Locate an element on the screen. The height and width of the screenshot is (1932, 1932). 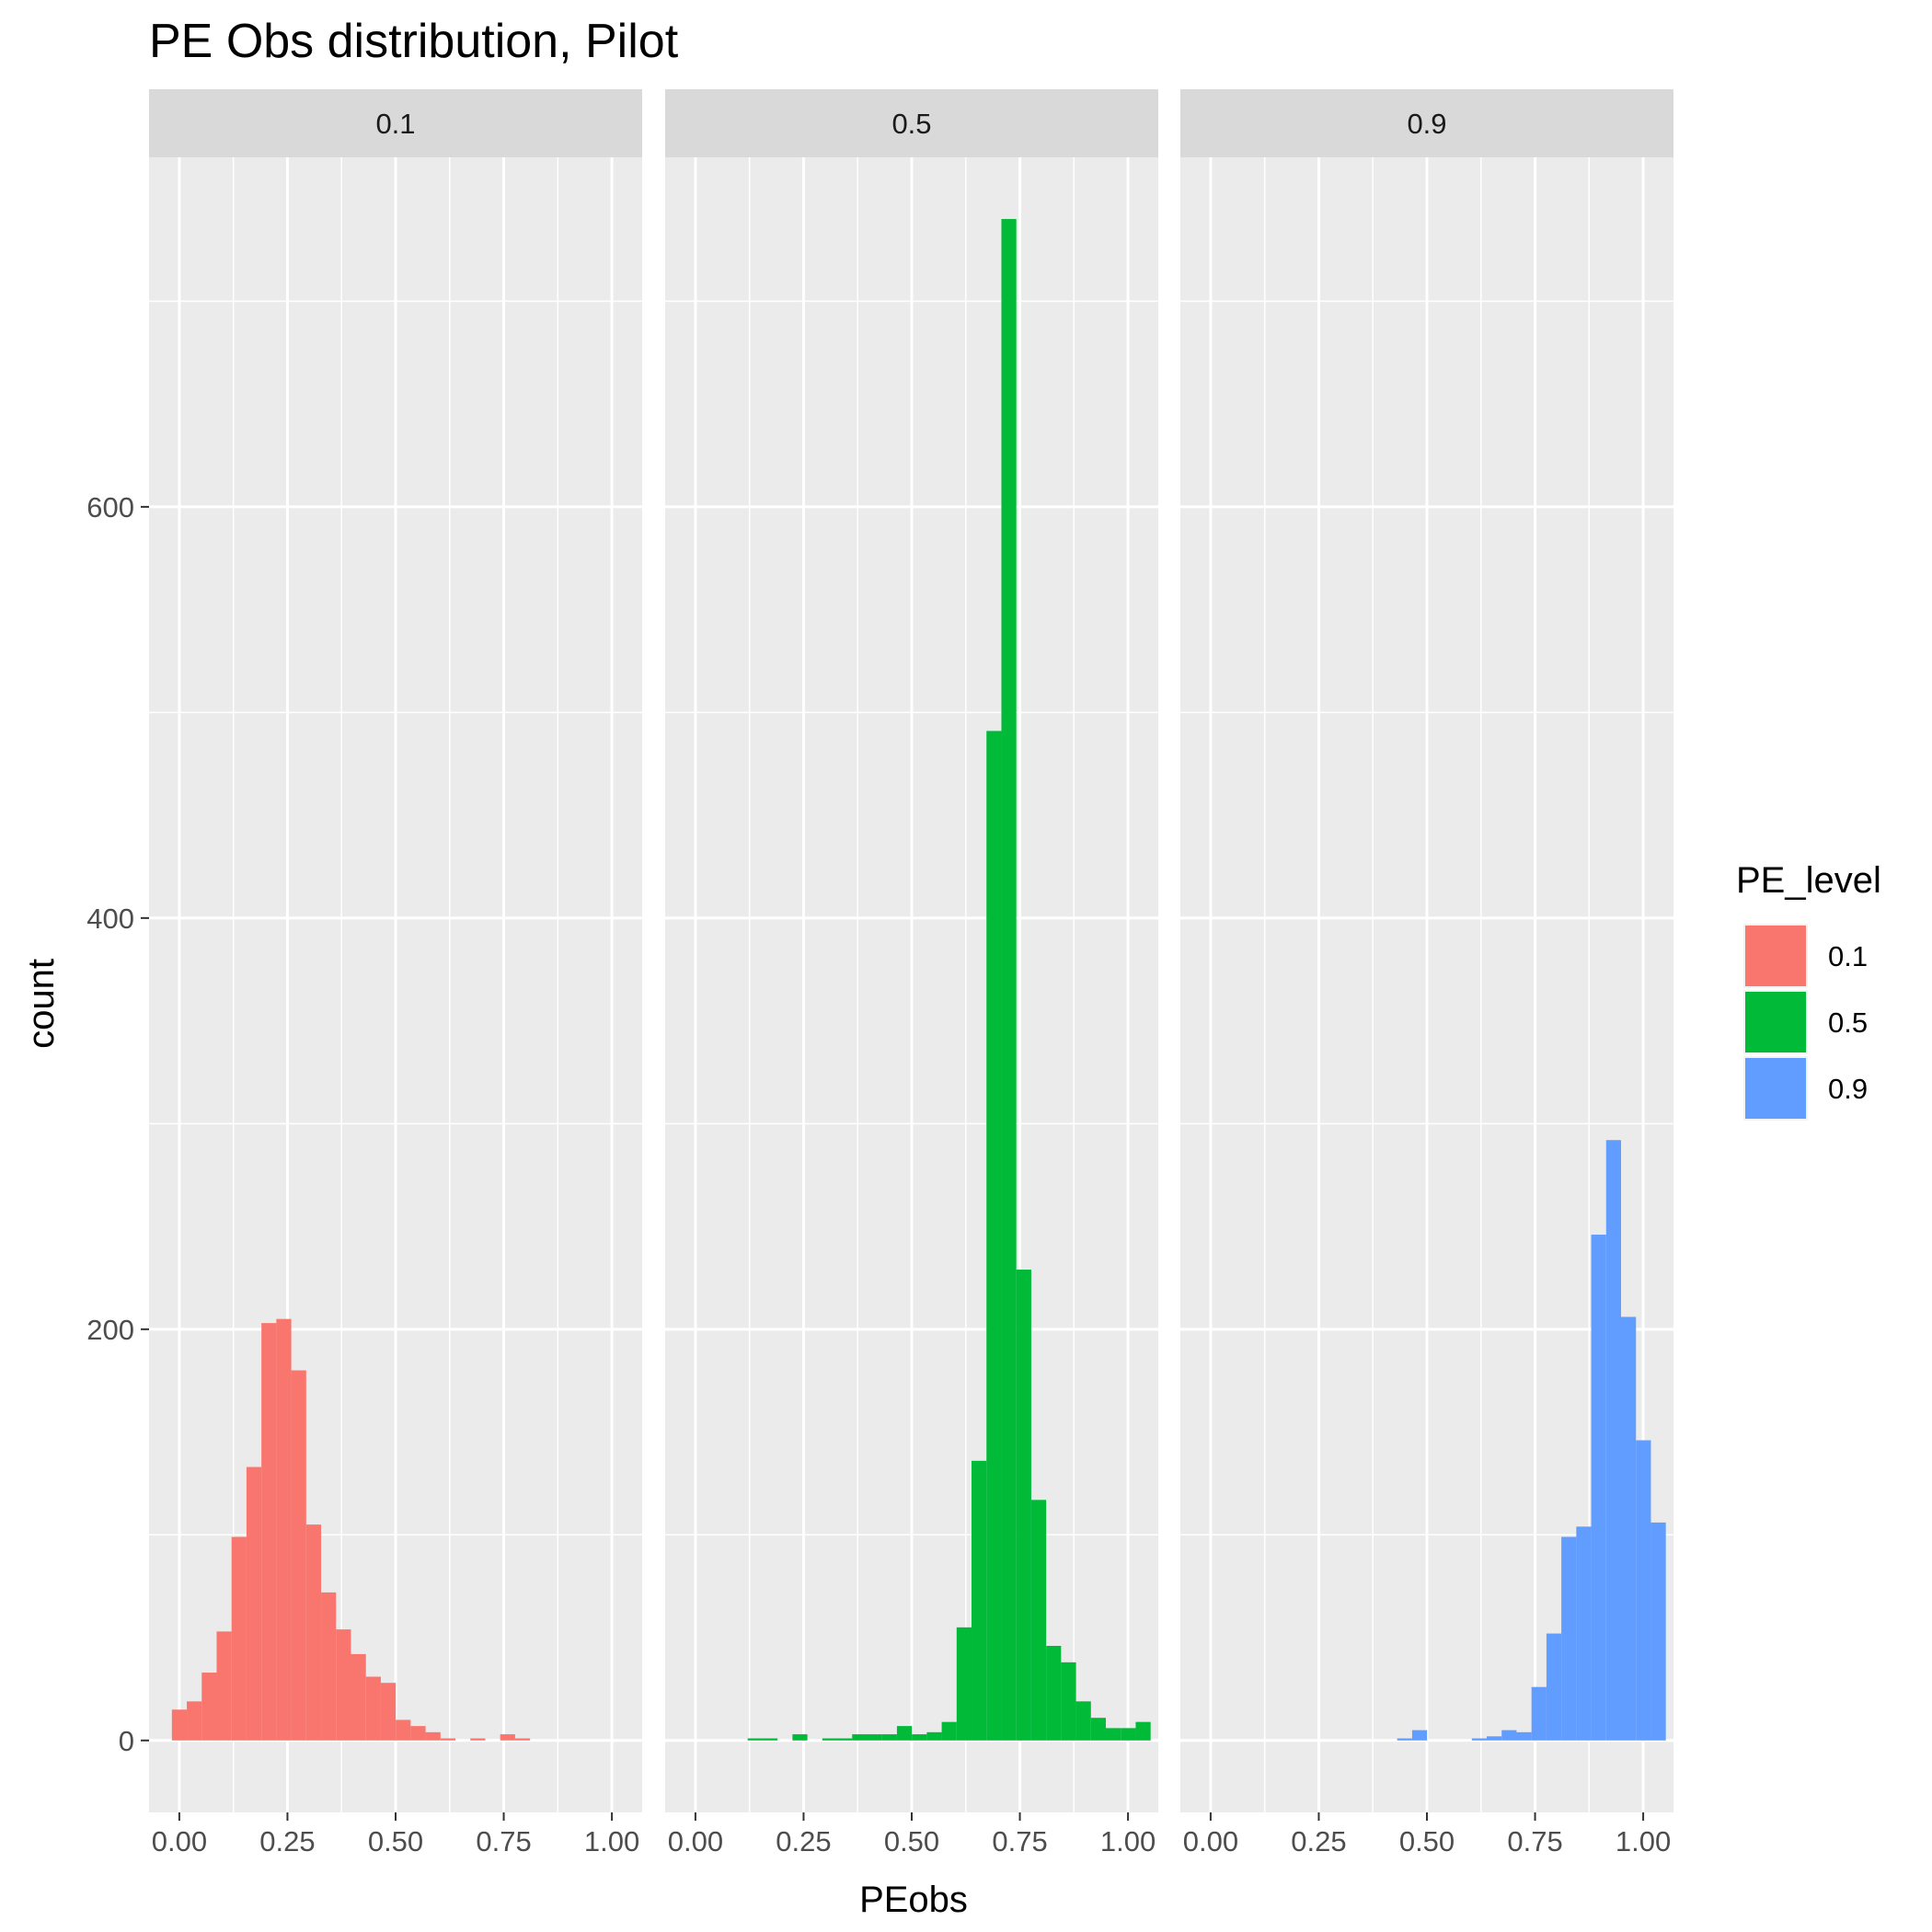
legend: PE_level 0.1 0.5 0.9 is located at coordinates (1808, 991).